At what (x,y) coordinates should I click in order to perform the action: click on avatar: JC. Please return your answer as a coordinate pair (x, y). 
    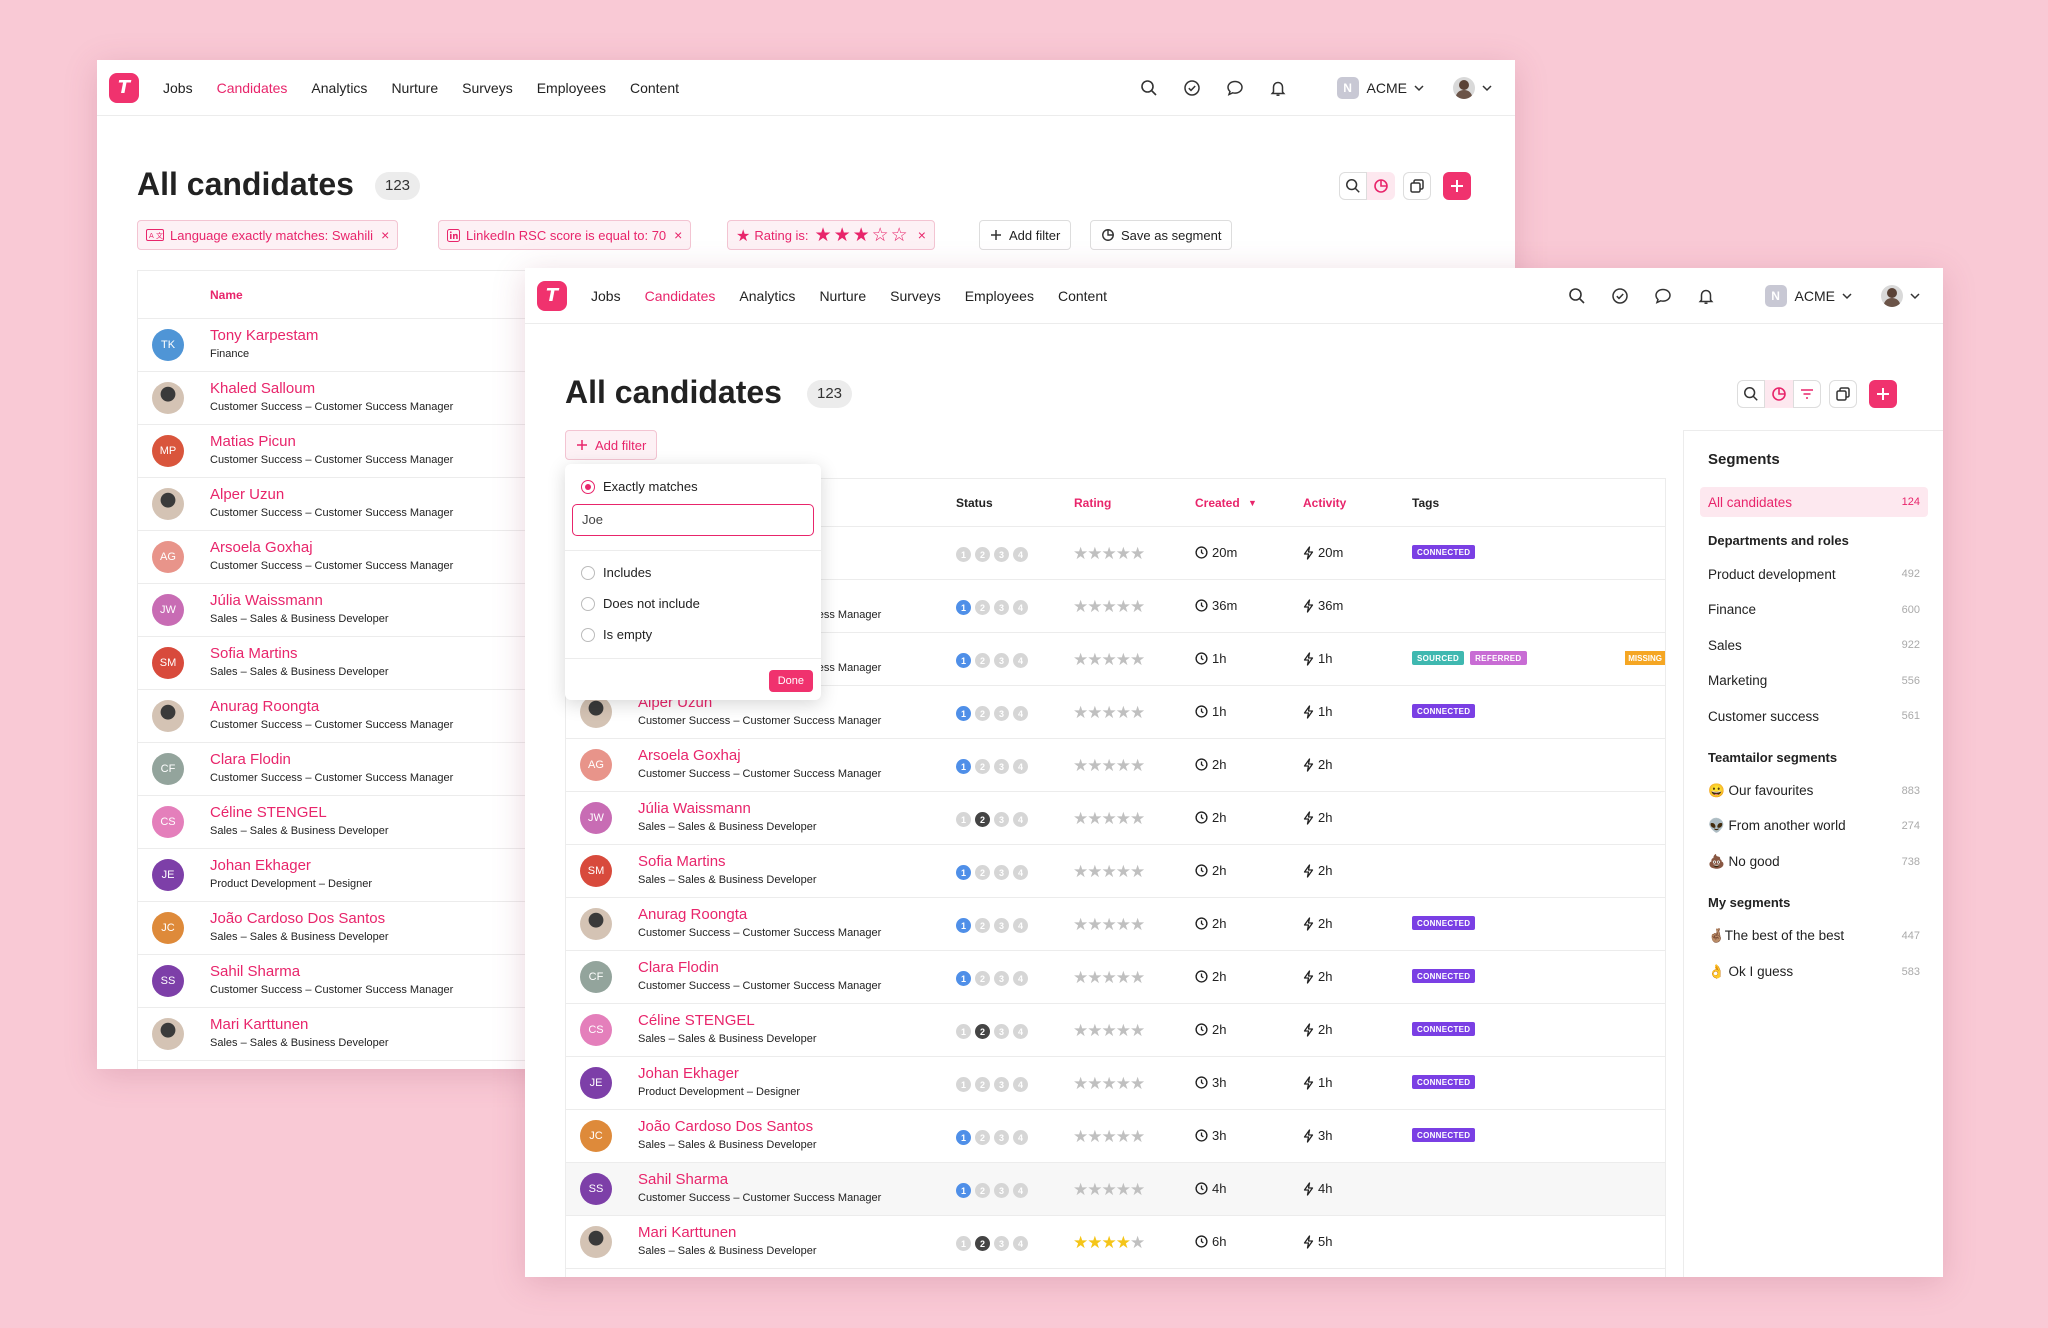
    Looking at the image, I should click on (168, 928).